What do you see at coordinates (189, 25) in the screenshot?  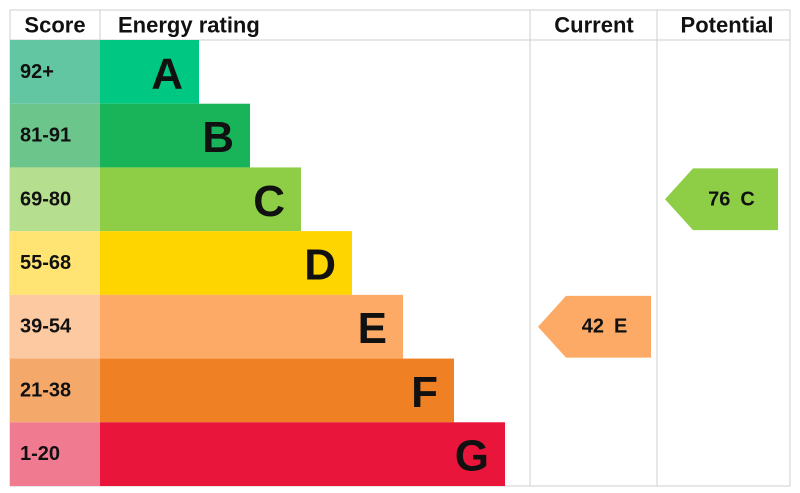 I see `header-rating: Energy rating` at bounding box center [189, 25].